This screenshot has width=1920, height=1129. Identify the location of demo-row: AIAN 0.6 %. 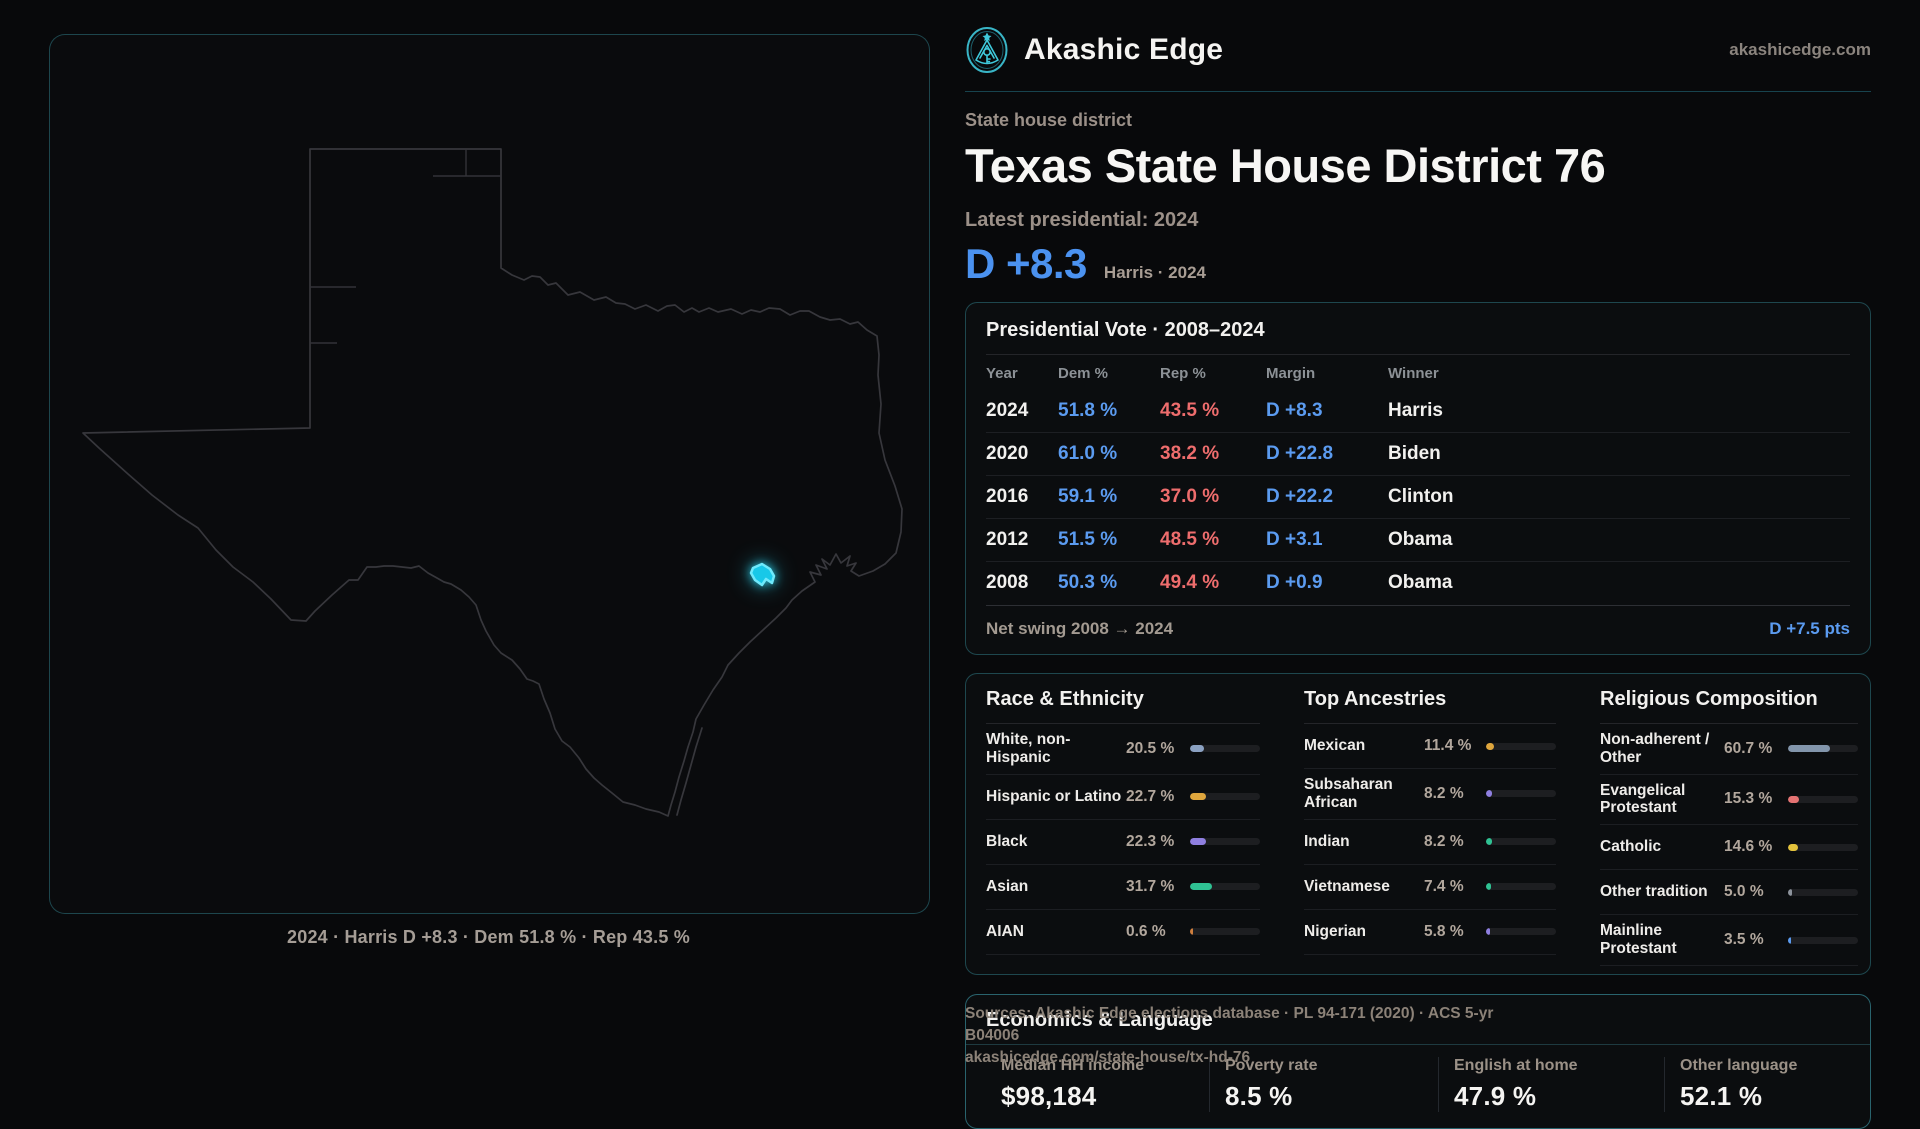
(1123, 932).